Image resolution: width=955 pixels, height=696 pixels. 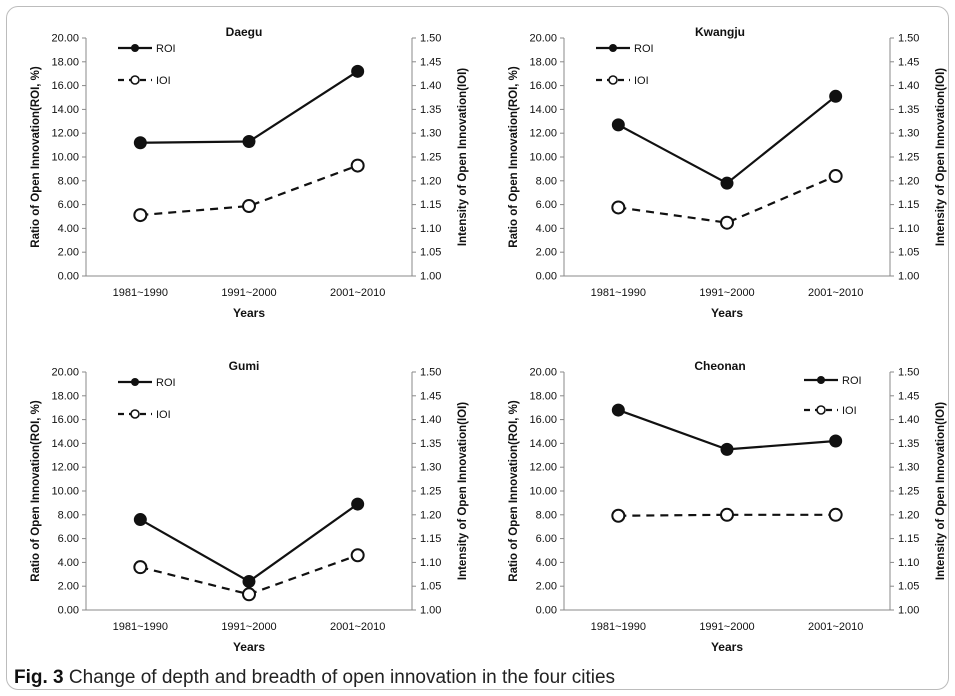 What do you see at coordinates (39, 677) in the screenshot?
I see `caption-label: Fig. 3` at bounding box center [39, 677].